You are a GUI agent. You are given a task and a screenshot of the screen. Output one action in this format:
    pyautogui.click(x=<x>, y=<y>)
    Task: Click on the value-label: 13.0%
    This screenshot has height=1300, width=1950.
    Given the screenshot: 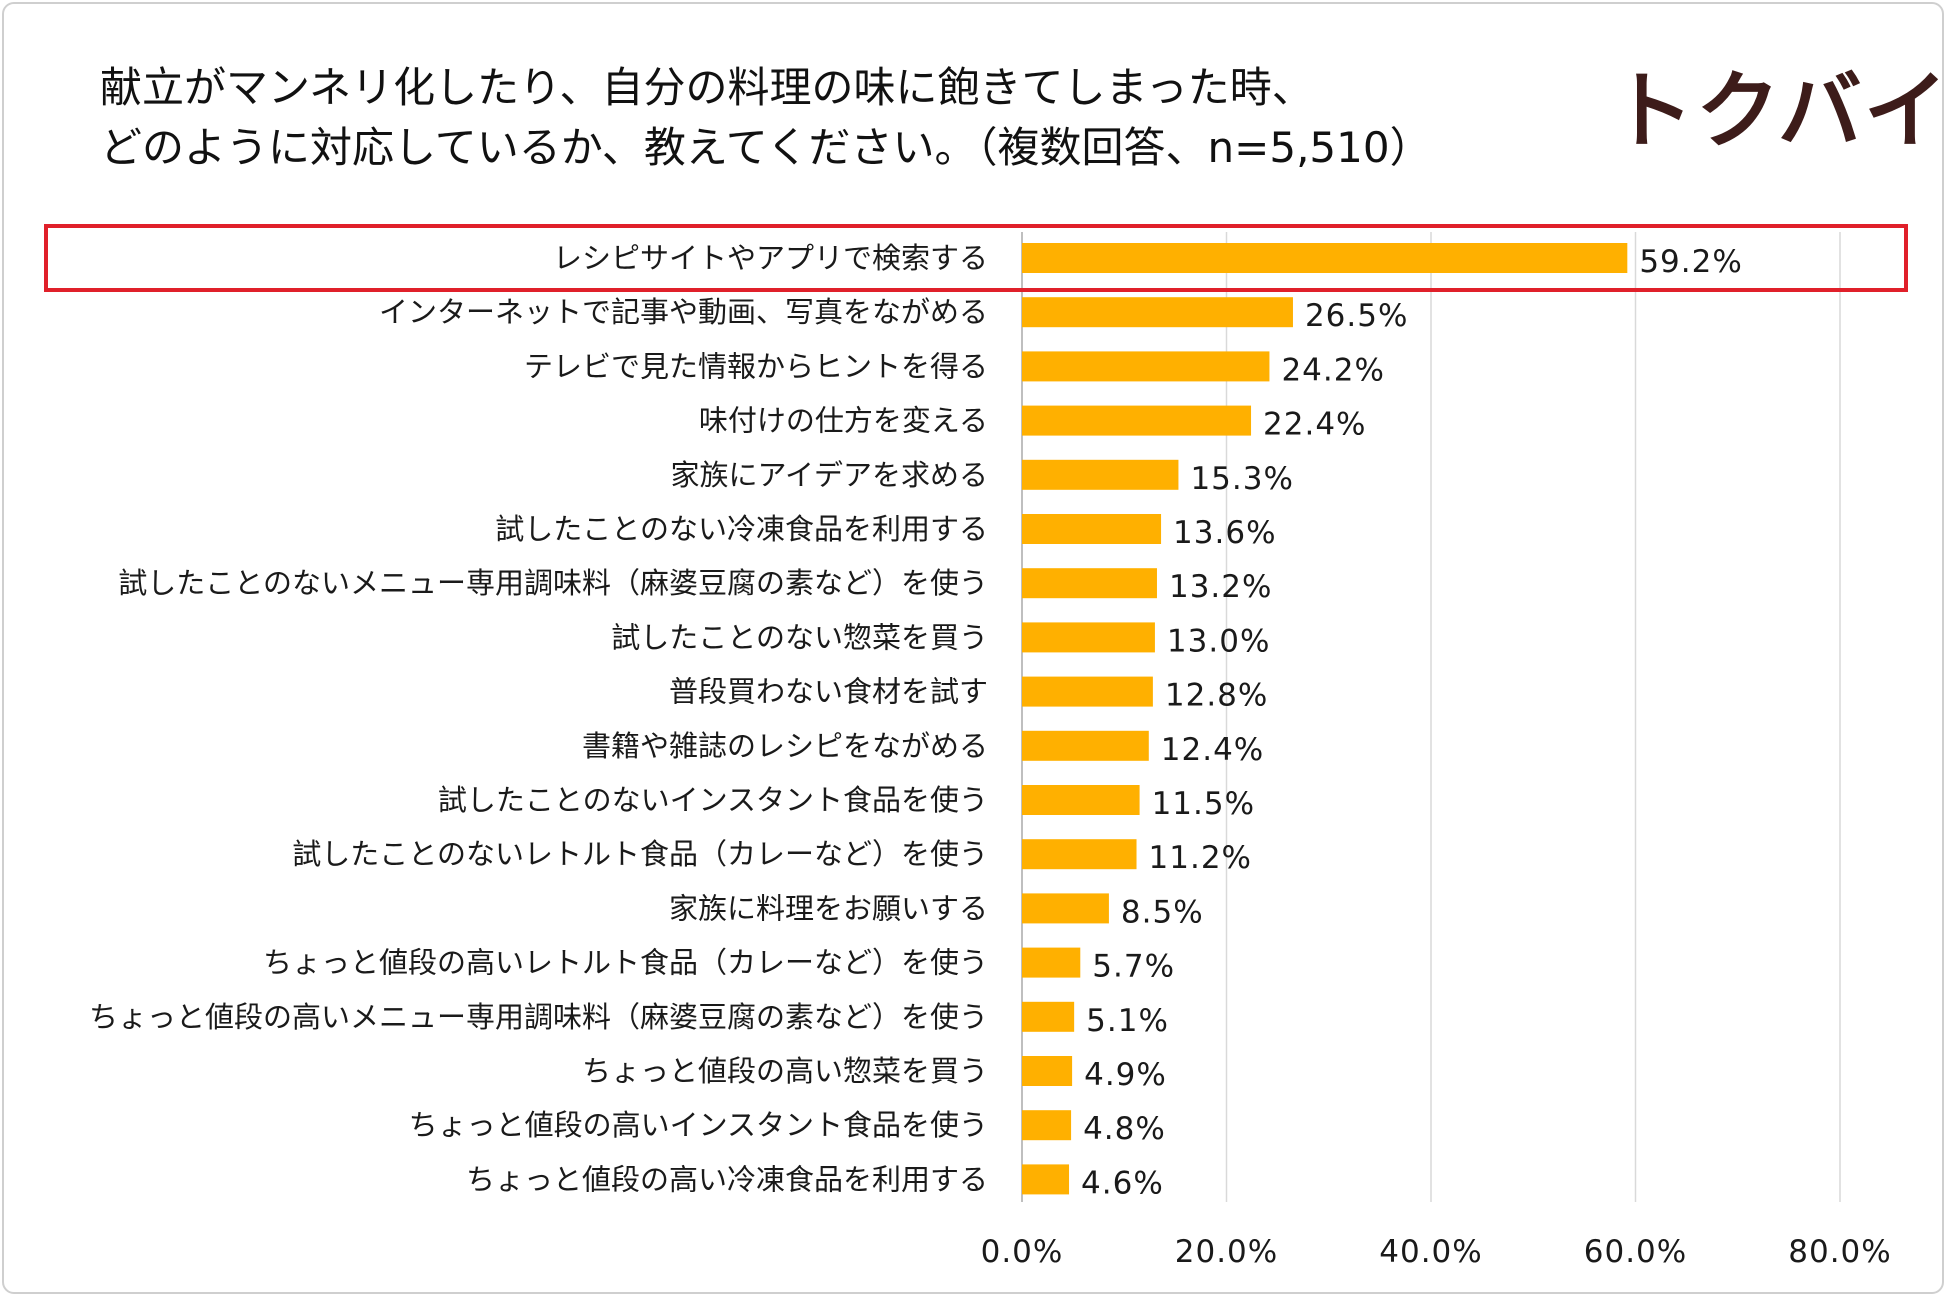 What is the action you would take?
    pyautogui.click(x=1218, y=641)
    